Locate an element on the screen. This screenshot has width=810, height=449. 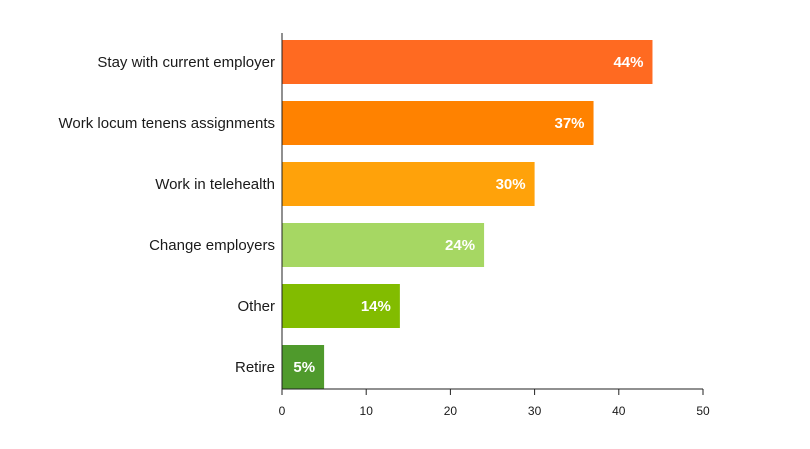
data-label-5: 5% is located at coordinates (304, 367).